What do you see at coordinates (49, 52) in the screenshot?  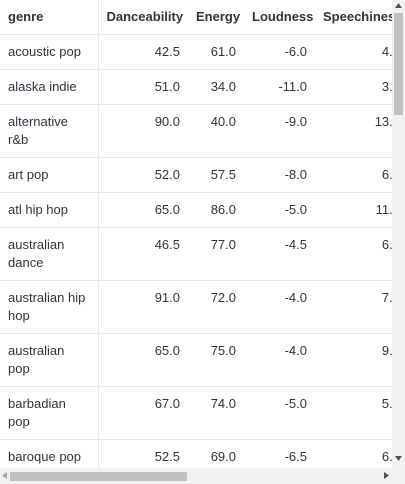 I see `genre-cell: acoustic pop` at bounding box center [49, 52].